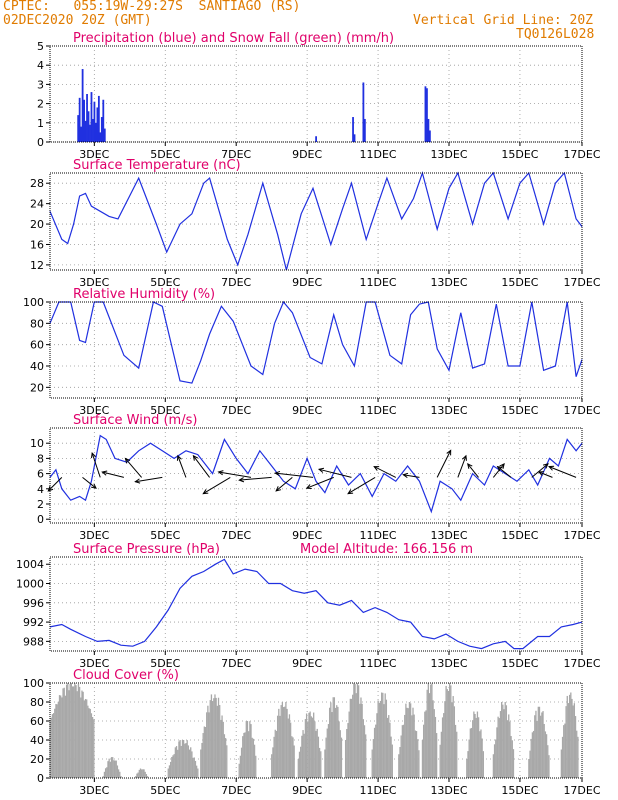  Describe the element at coordinates (30, 564) in the screenshot. I see `y-tick-label: 1004` at that location.